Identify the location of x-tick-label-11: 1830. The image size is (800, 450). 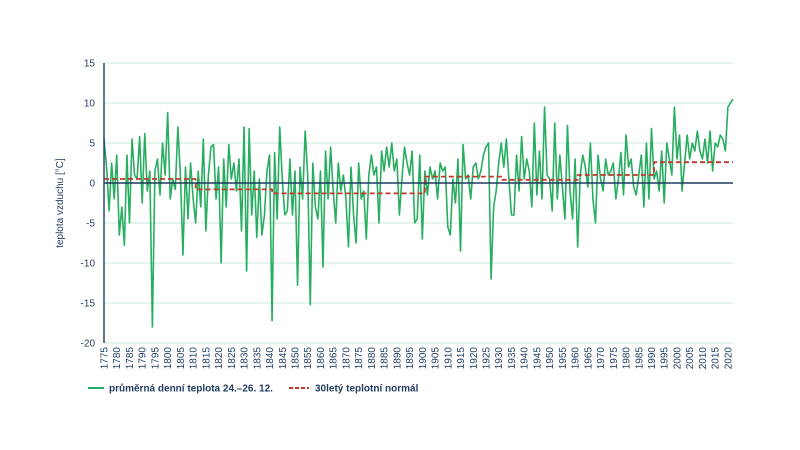
(245, 358).